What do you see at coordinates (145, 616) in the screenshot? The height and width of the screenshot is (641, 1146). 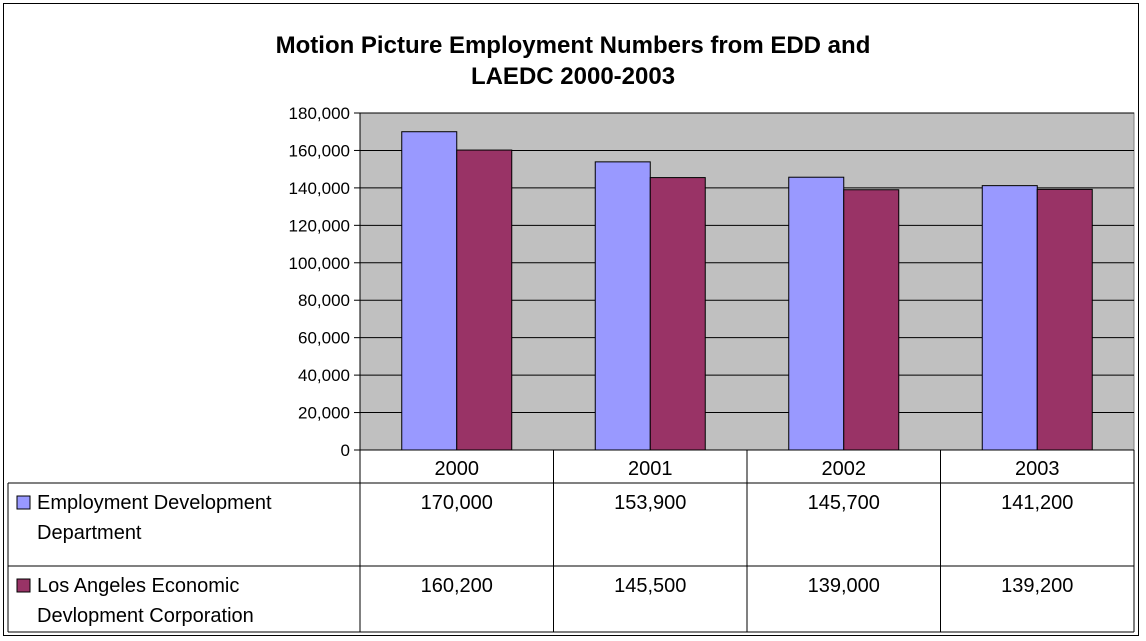 I see `legend-label-series-2: Devlopment Corporation` at bounding box center [145, 616].